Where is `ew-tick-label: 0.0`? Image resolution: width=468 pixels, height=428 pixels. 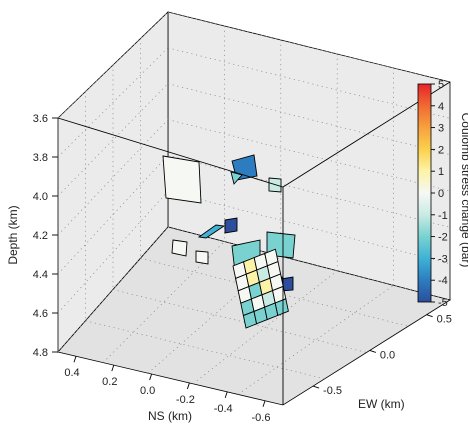
ew-tick-label: 0.0 is located at coordinates (387, 355).